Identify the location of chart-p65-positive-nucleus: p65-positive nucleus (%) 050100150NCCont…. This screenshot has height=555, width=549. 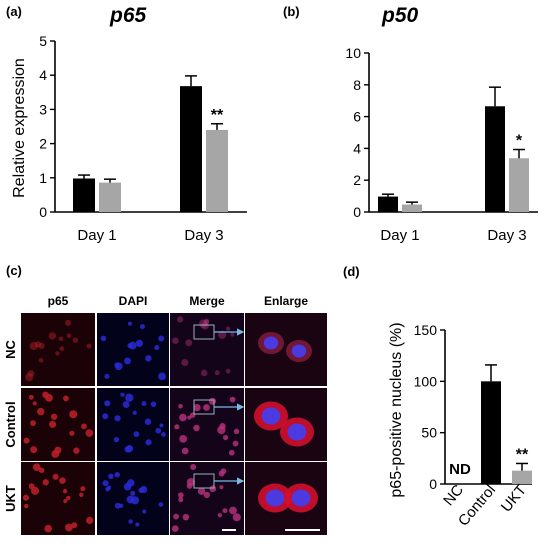
(460, 426).